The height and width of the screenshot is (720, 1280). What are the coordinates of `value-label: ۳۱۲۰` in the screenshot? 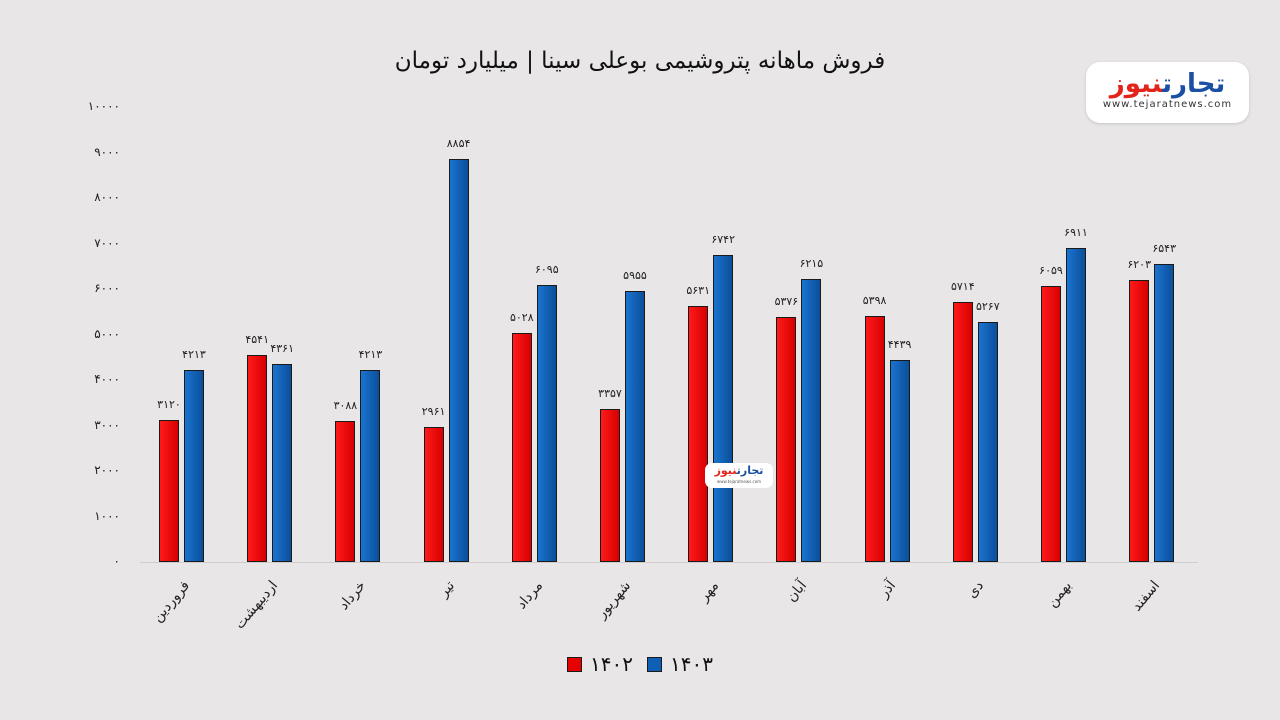 It's located at (169, 405).